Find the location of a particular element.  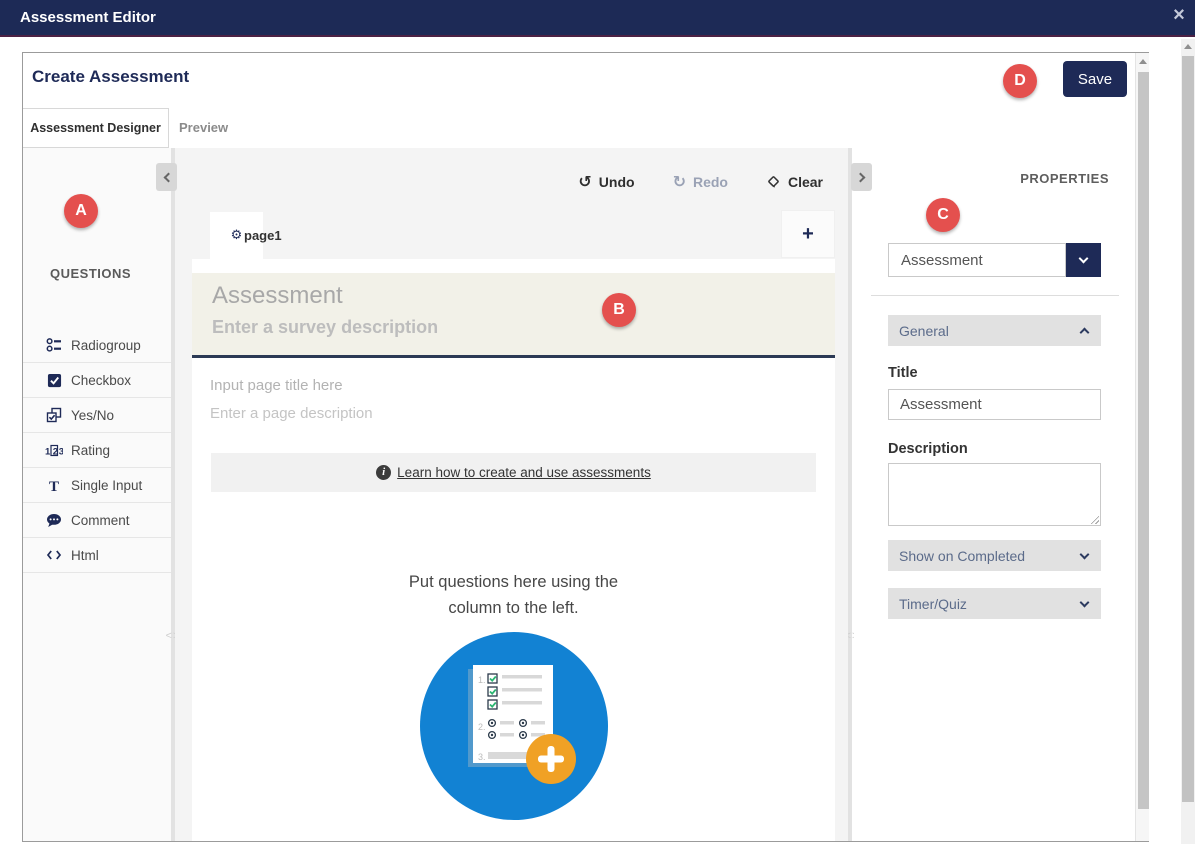

info-icon: i is located at coordinates (384, 472).